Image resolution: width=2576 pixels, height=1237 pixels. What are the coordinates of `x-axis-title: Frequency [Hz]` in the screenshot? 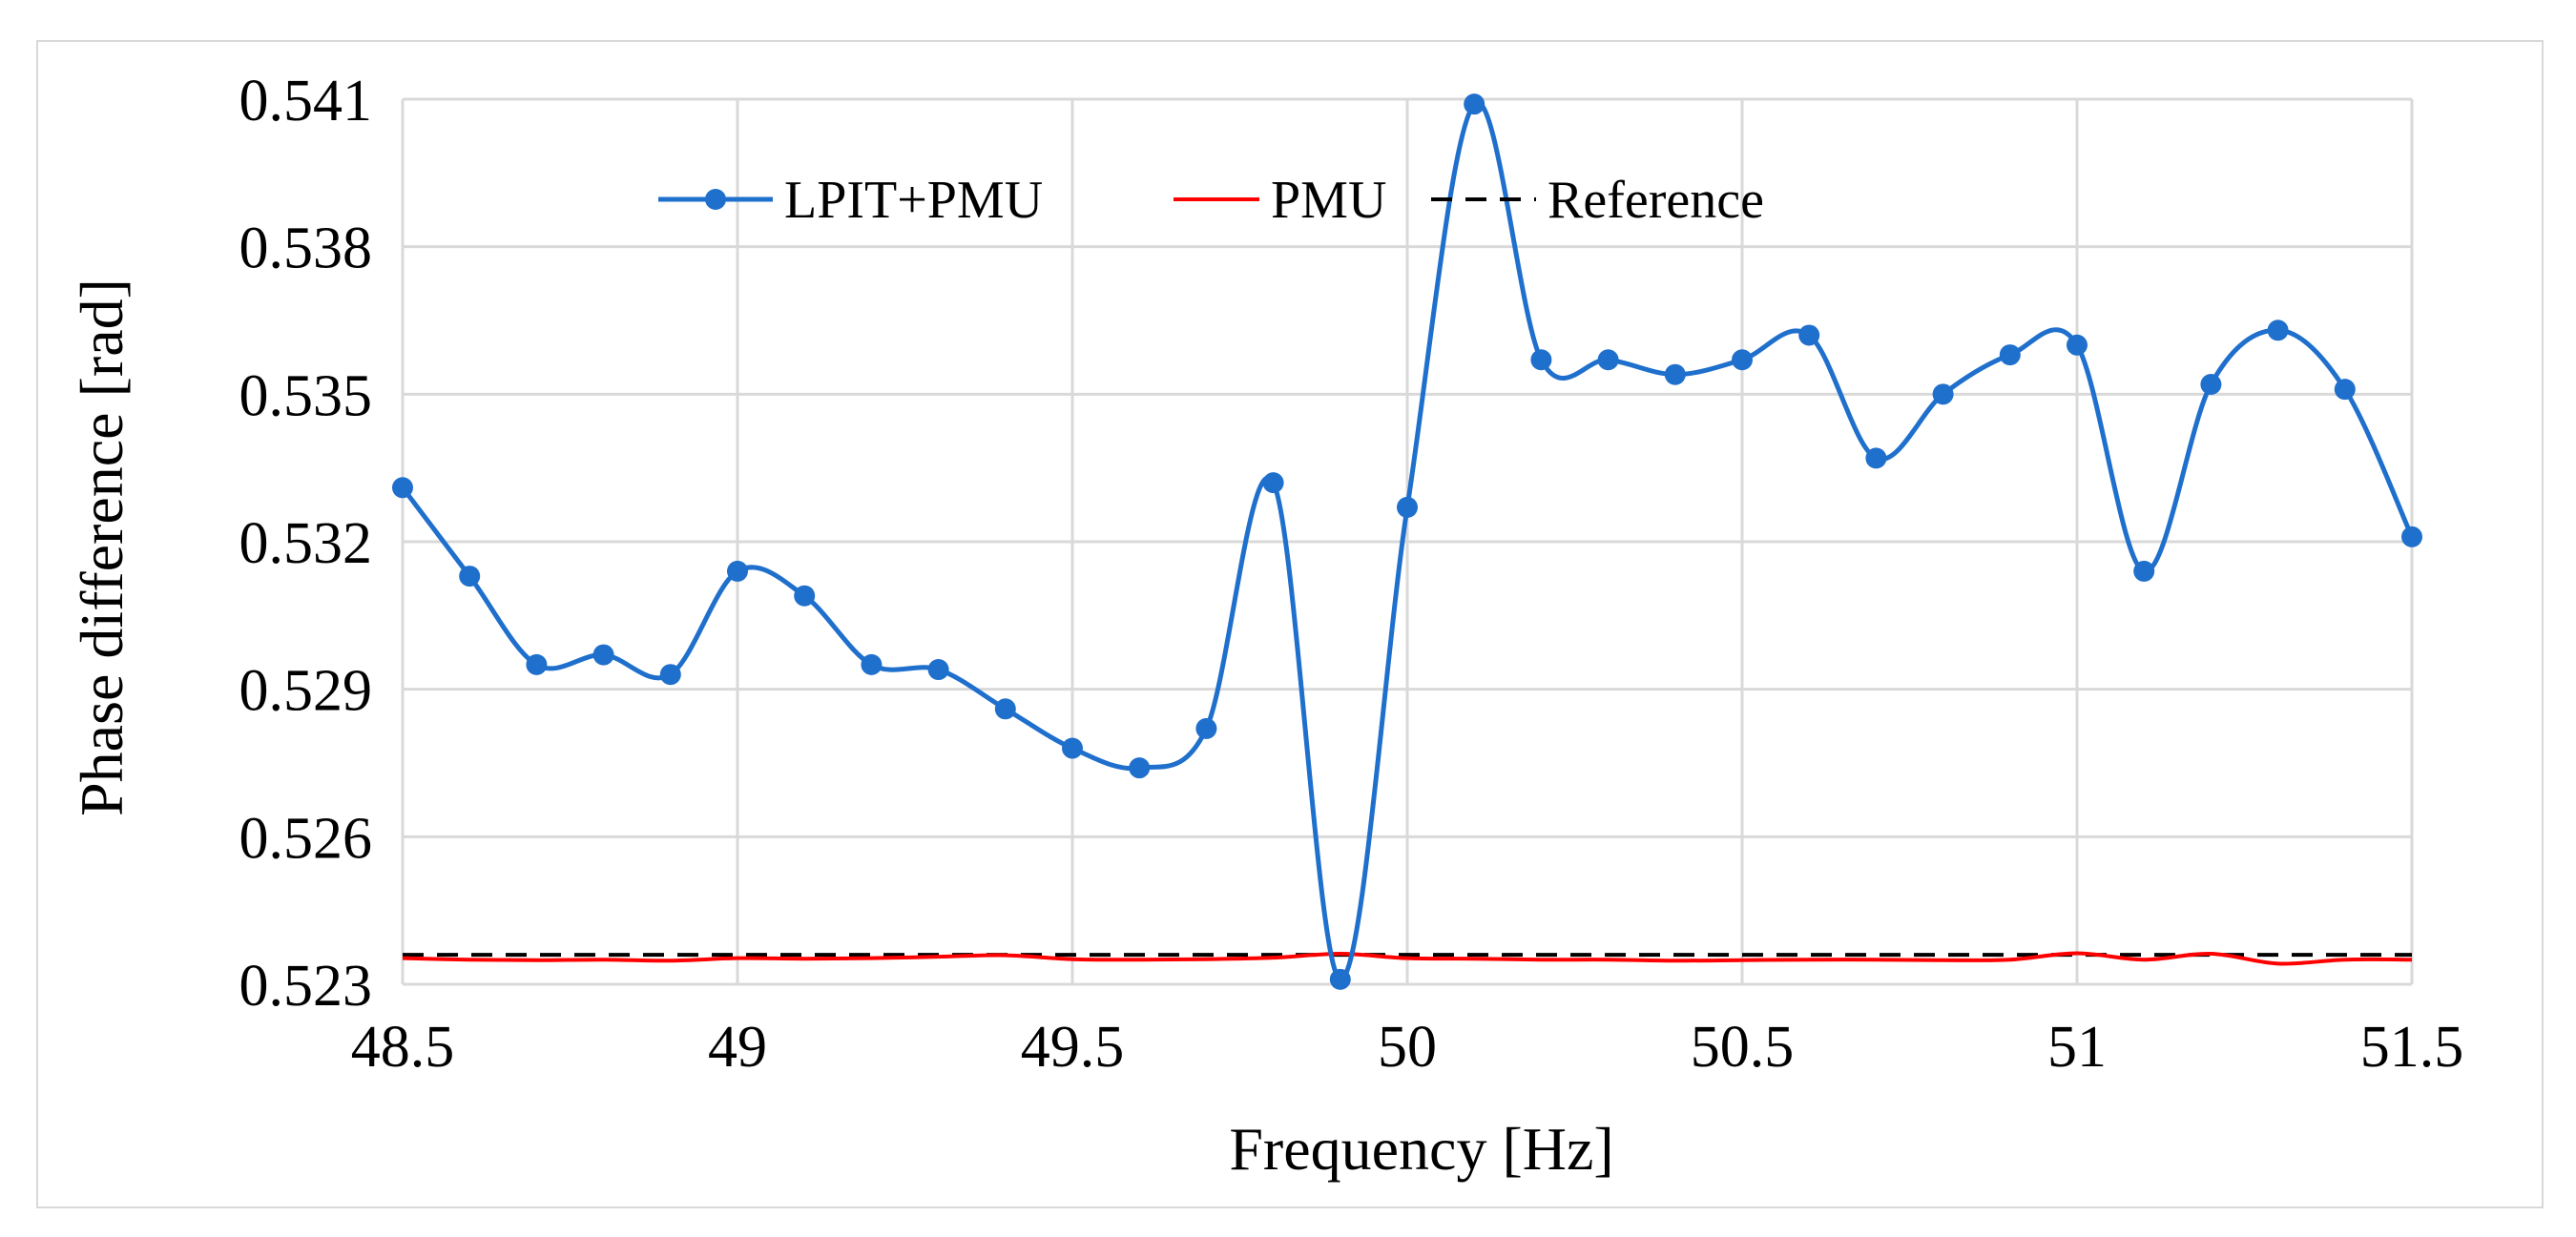 It's located at (1421, 1149).